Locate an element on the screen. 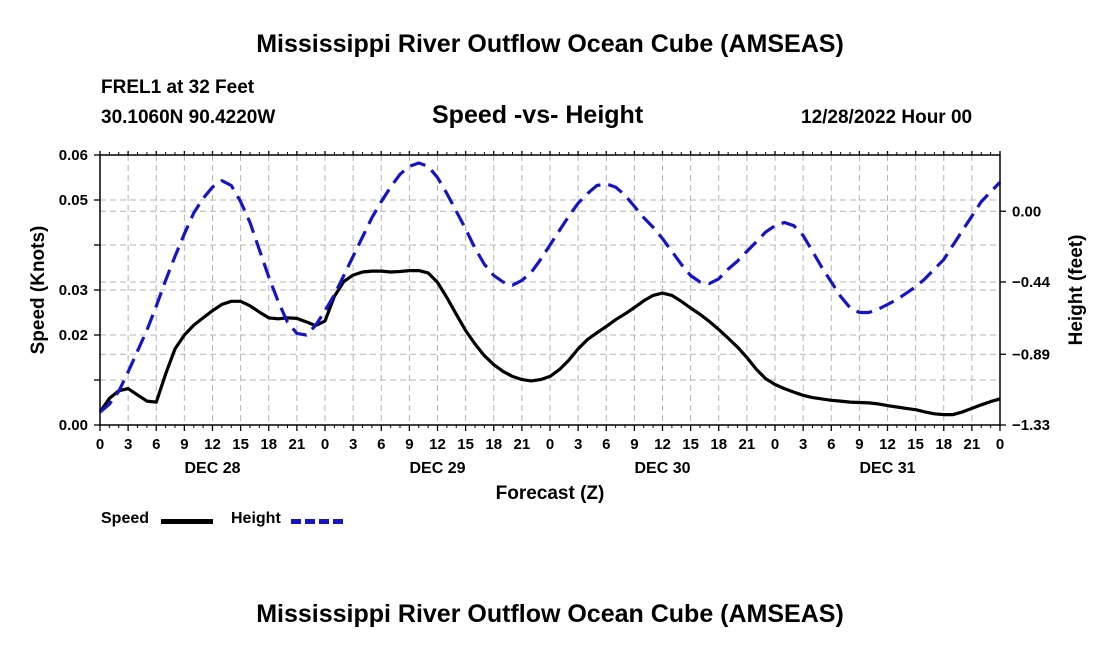  y-tick-label: 0.00 is located at coordinates (73, 425).